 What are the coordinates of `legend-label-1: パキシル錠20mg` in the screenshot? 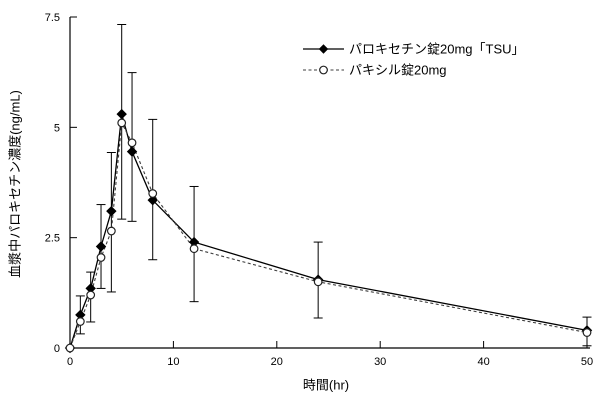 It's located at (398, 70).